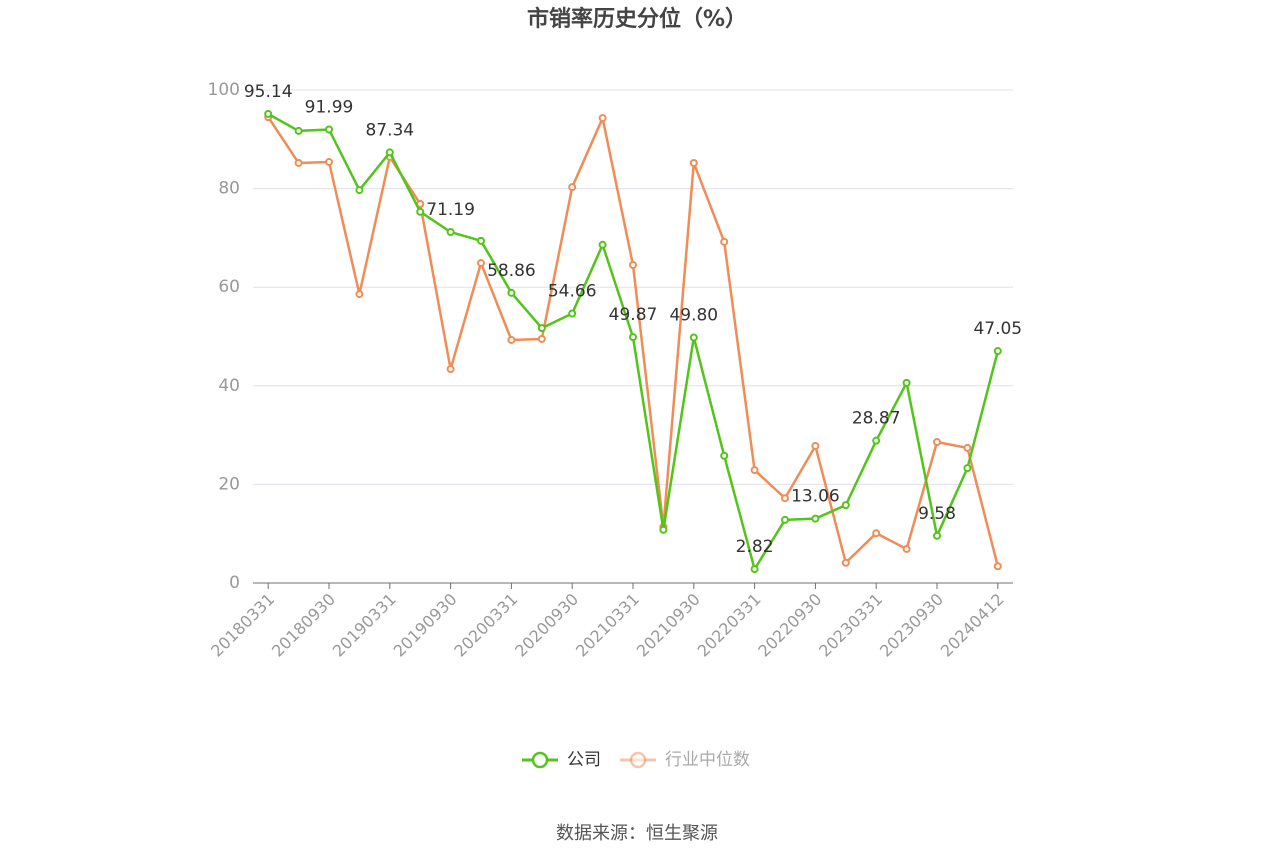  I want to click on x-tick-label: 20220331, so click(729, 625).